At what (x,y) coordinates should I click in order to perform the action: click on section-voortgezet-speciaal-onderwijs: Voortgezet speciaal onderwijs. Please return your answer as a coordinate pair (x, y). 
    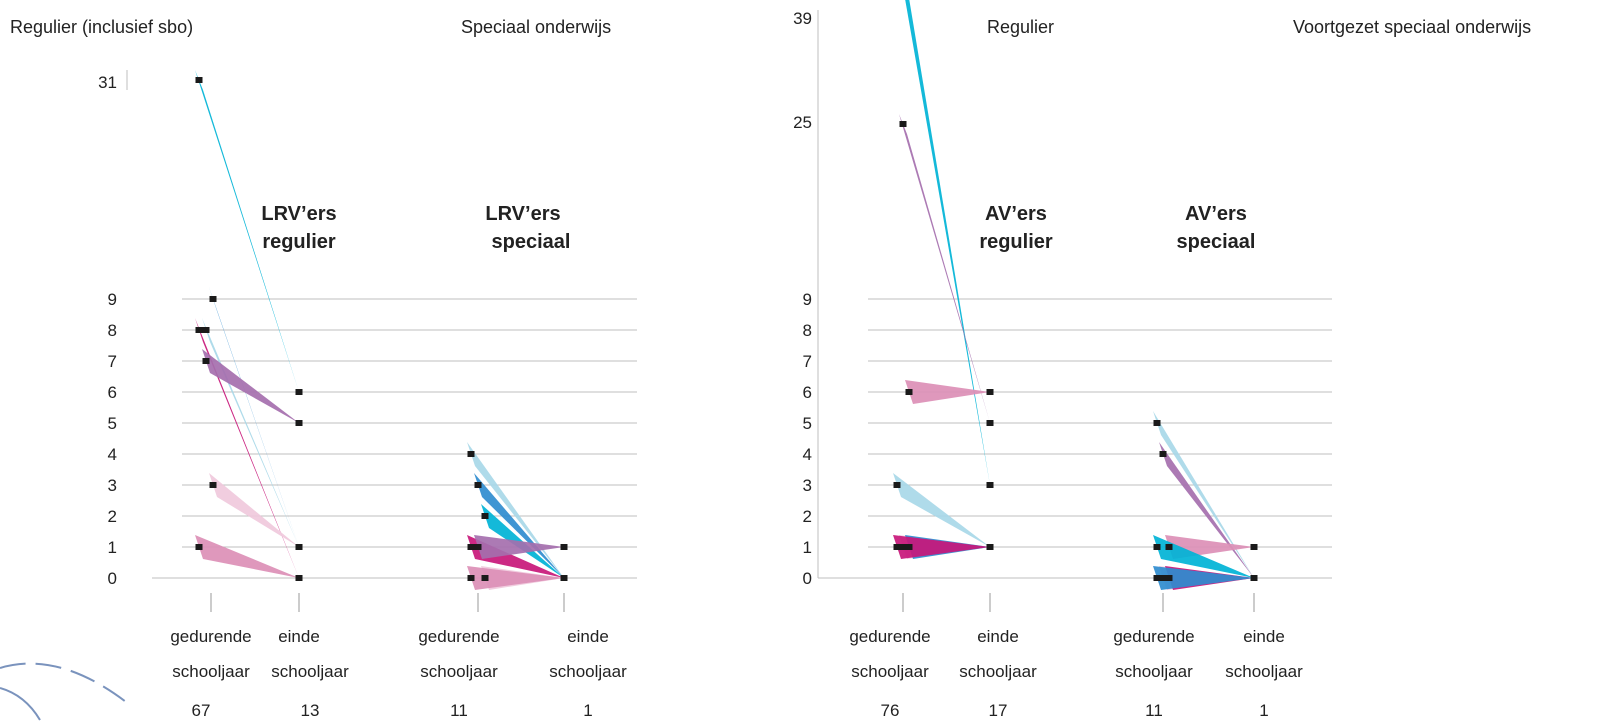
    Looking at the image, I should click on (1412, 27).